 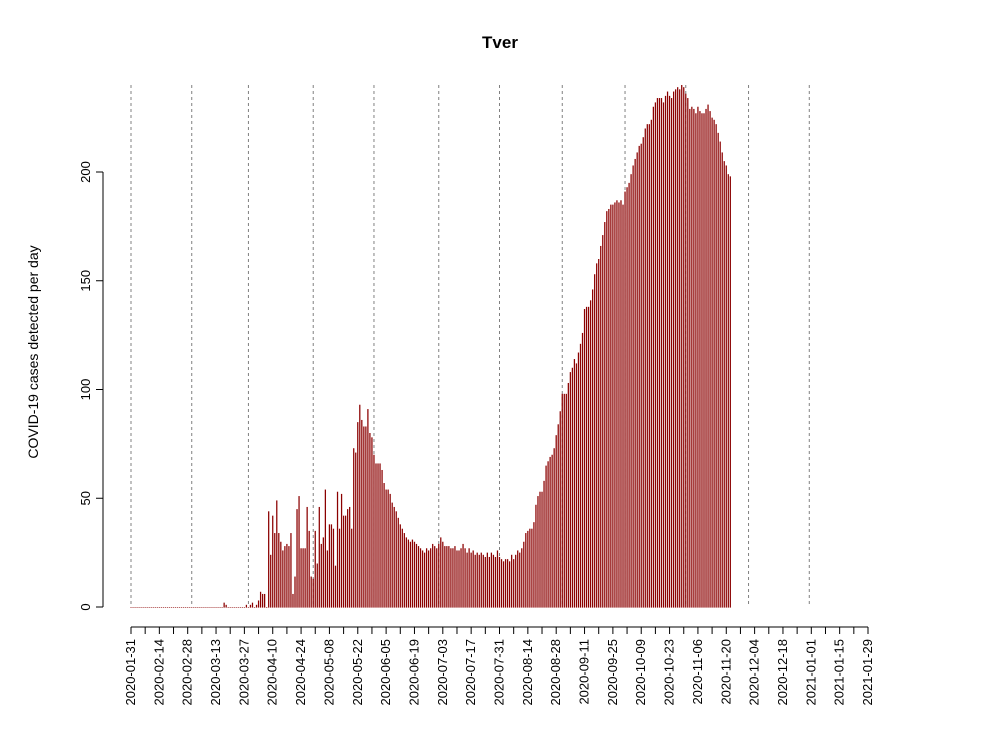 What do you see at coordinates (470, 672) in the screenshot?
I see `x-tick-label: 2020-07-17` at bounding box center [470, 672].